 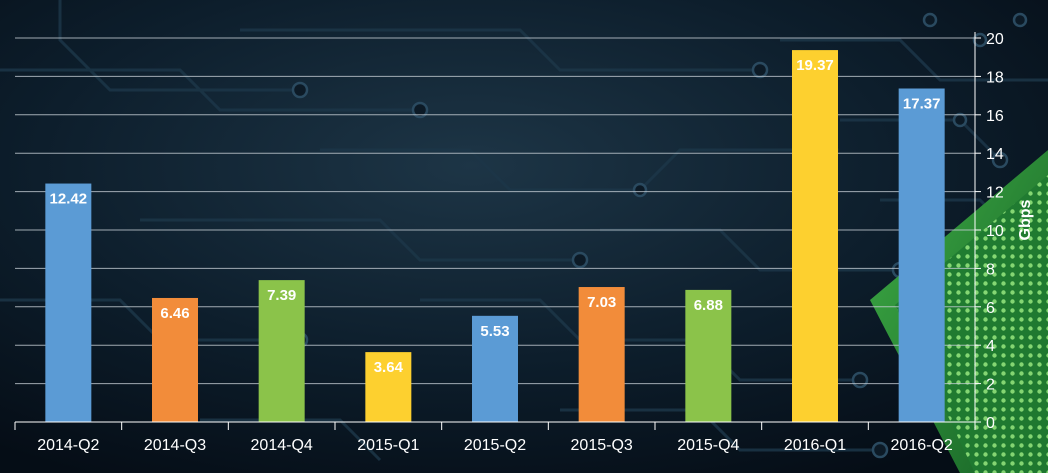 What do you see at coordinates (1025, 219) in the screenshot?
I see `y-axis-title: Gbps` at bounding box center [1025, 219].